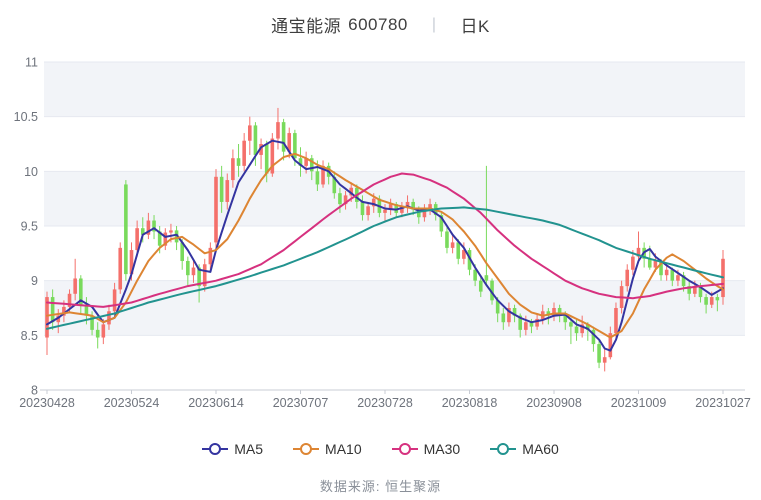 The width and height of the screenshot is (761, 500). I want to click on chart-legend: MA5 MA10 MA30 MA60, so click(380, 449).